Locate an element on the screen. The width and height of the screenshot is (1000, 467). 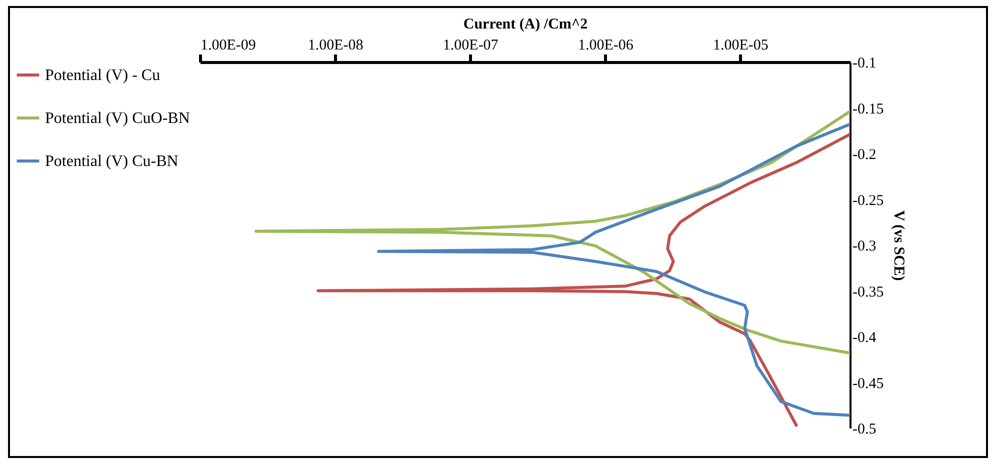
x-tick-label: 1.00E-08 is located at coordinates (336, 46).